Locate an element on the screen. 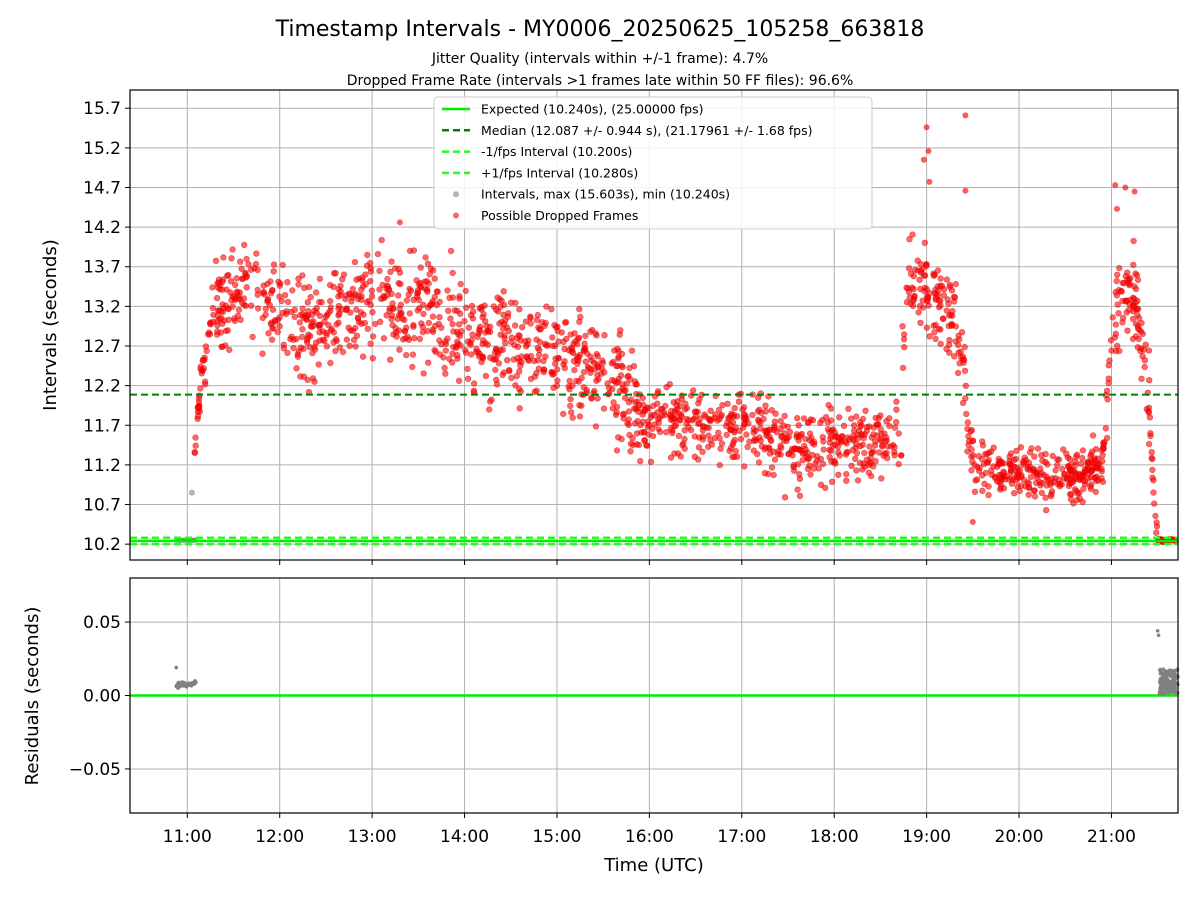  legend-dropped-swatch is located at coordinates (456, 215).